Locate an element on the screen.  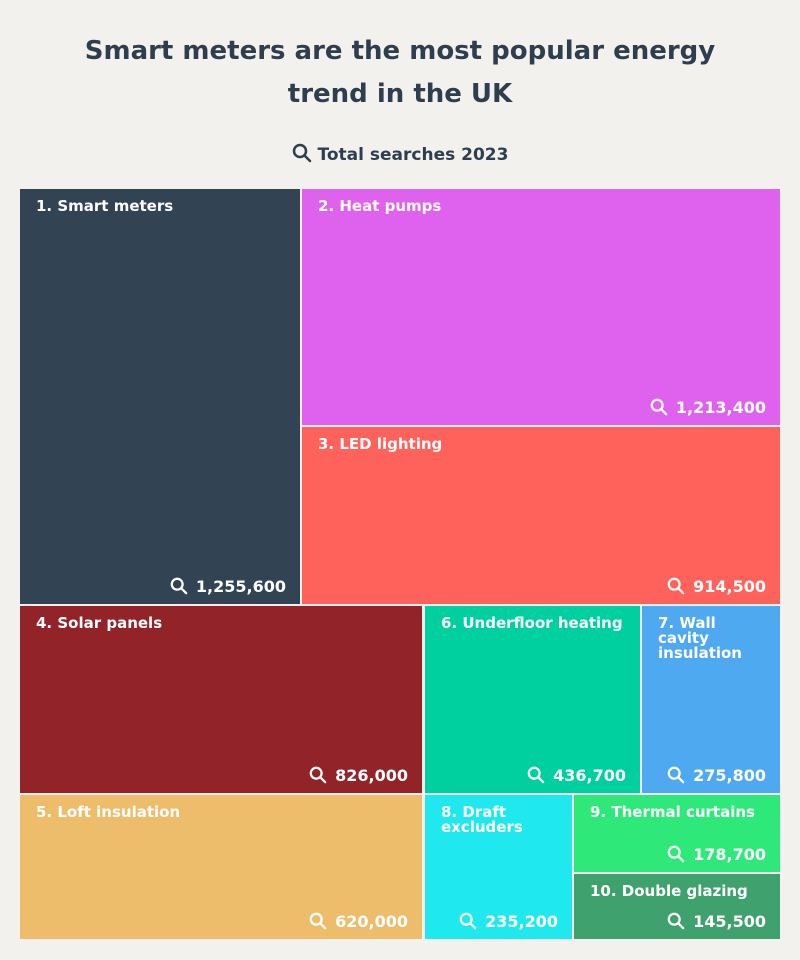
cell-label: 5. Loft insulation is located at coordinates (108, 812).